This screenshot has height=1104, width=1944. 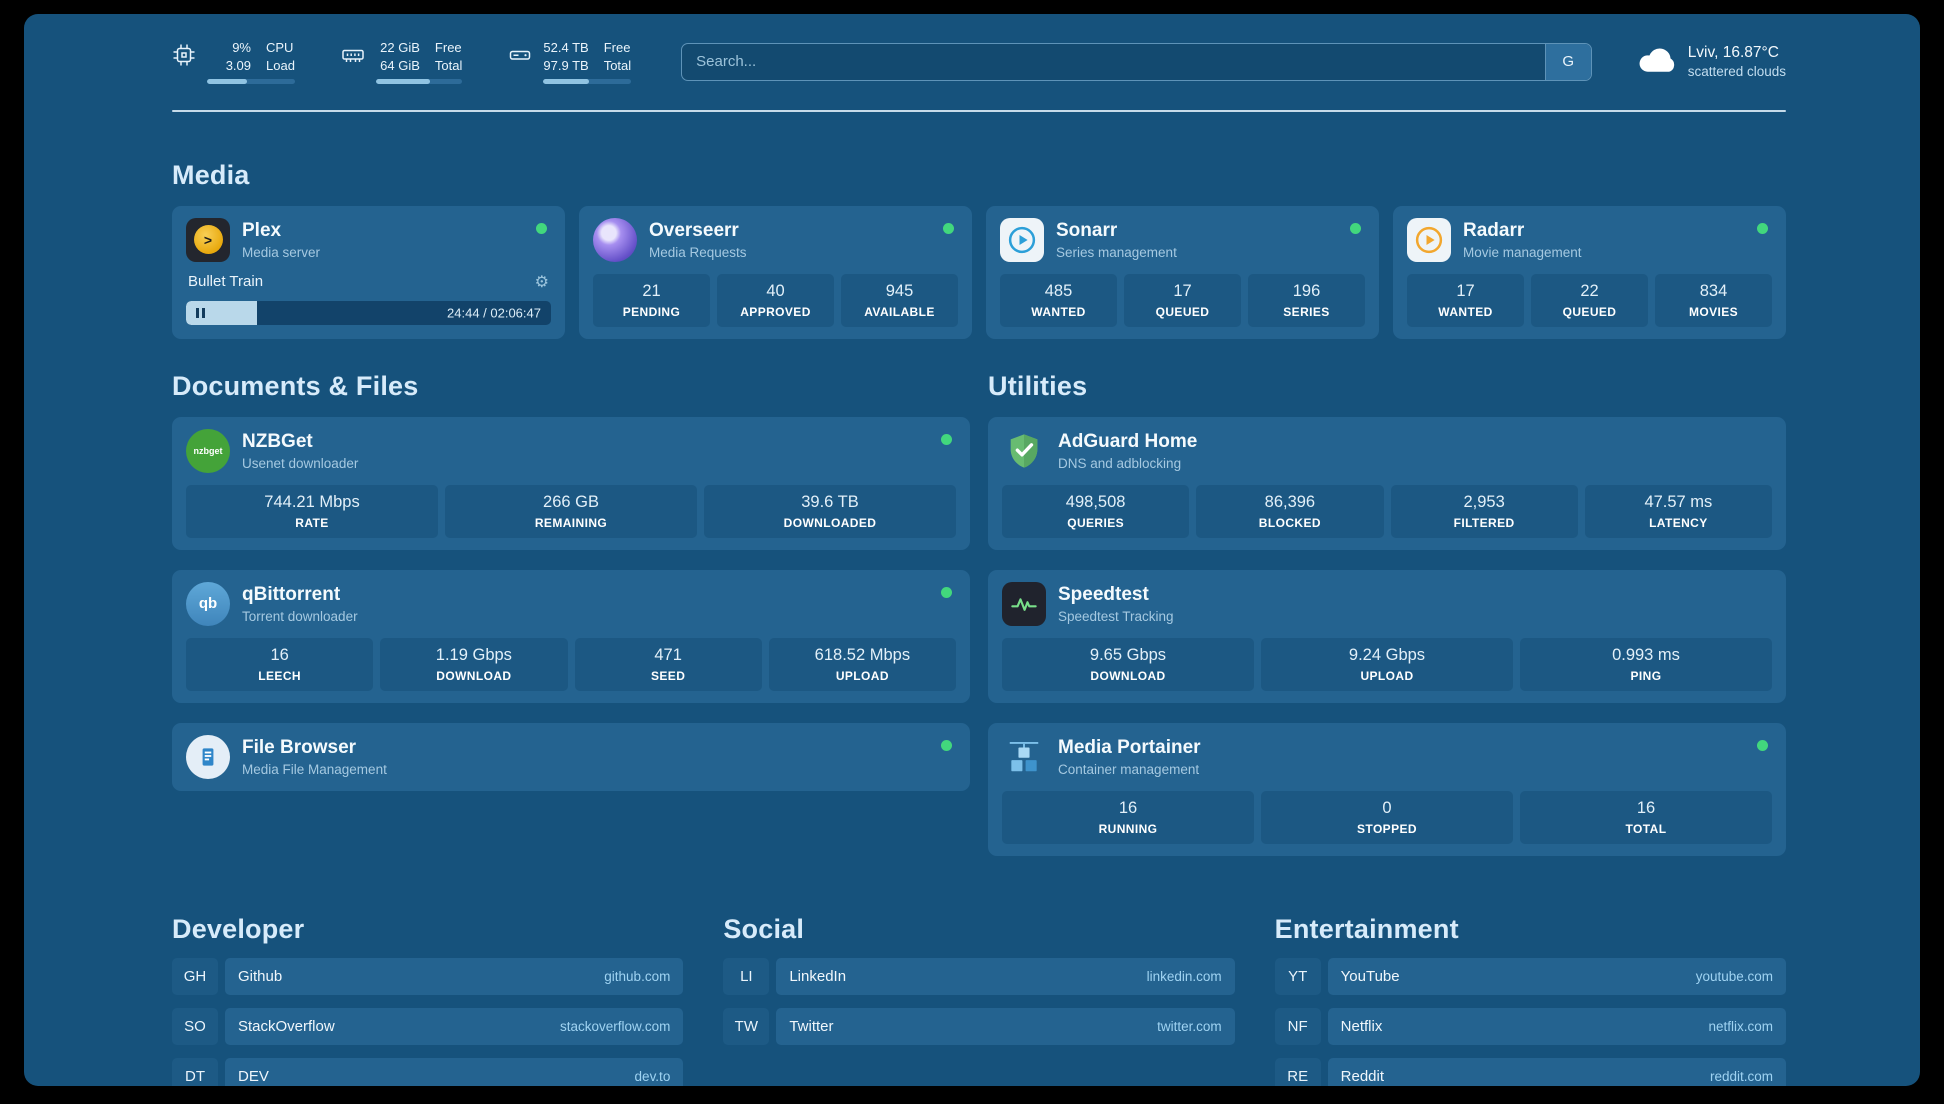 What do you see at coordinates (353, 57) in the screenshot?
I see `memory-icon` at bounding box center [353, 57].